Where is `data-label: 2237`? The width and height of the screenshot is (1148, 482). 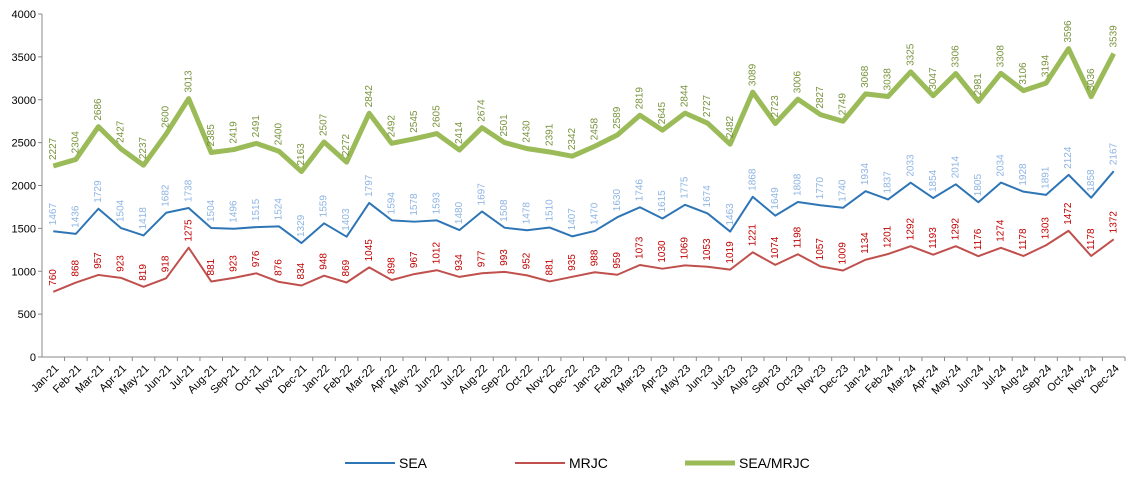
data-label: 2237 is located at coordinates (143, 147).